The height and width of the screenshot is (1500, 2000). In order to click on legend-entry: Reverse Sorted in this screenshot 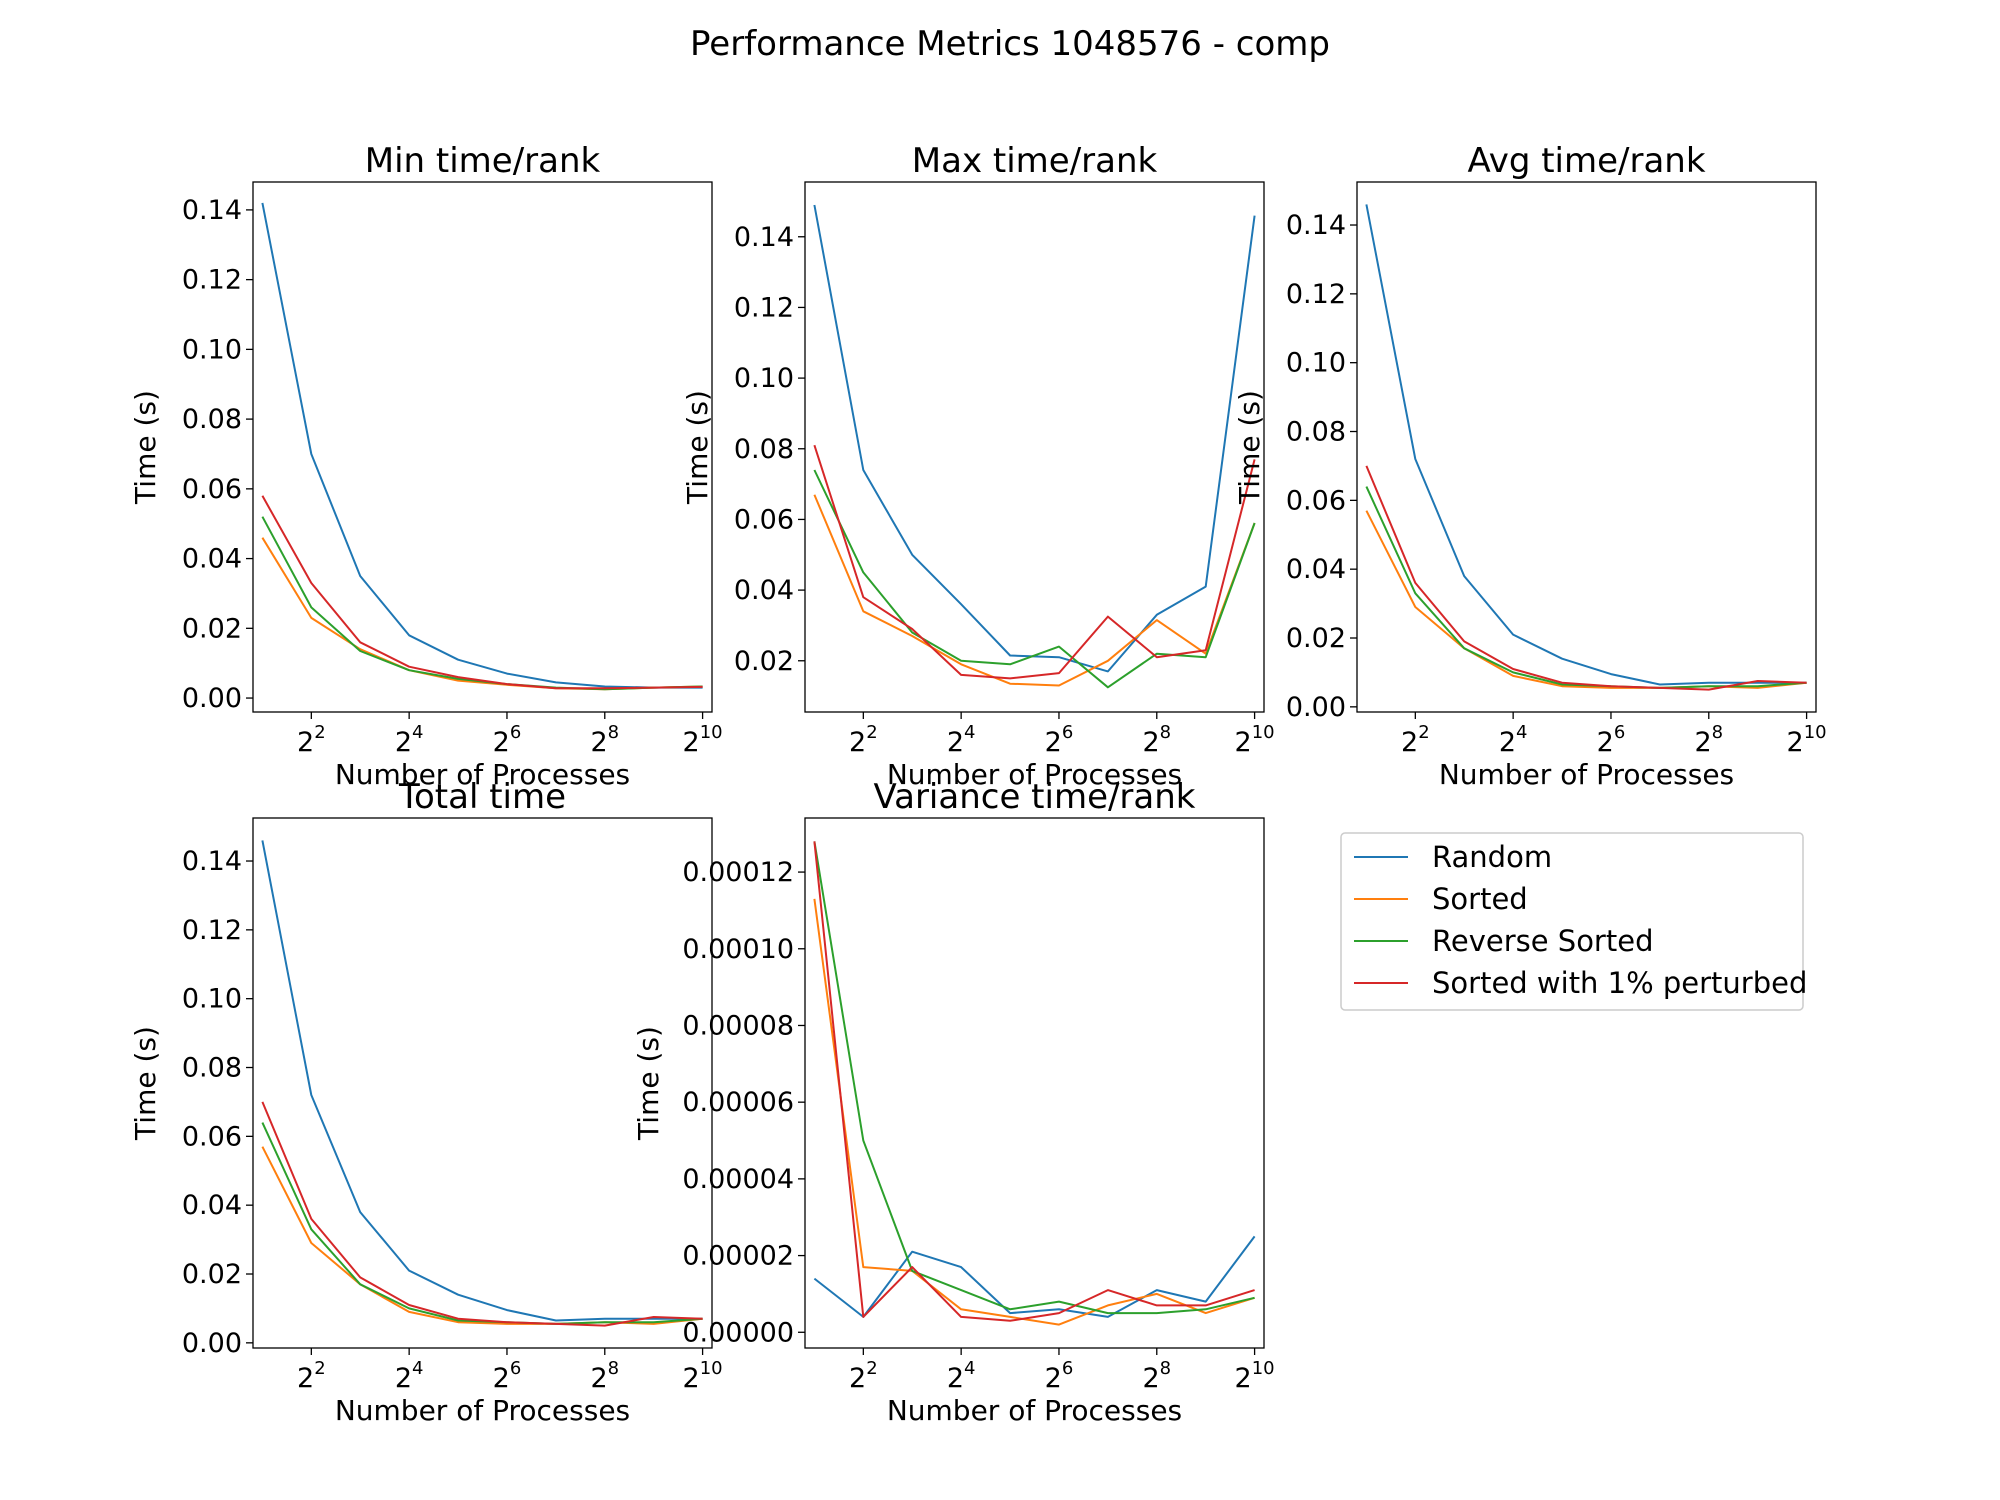, I will do `click(1503, 941)`.